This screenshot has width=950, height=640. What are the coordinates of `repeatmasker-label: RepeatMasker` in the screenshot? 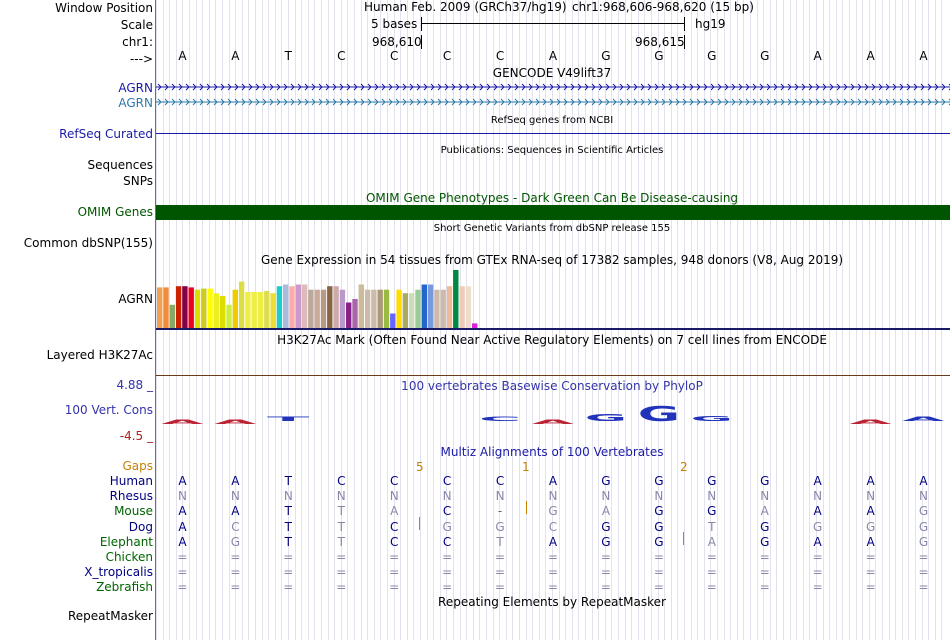 It's located at (110, 616).